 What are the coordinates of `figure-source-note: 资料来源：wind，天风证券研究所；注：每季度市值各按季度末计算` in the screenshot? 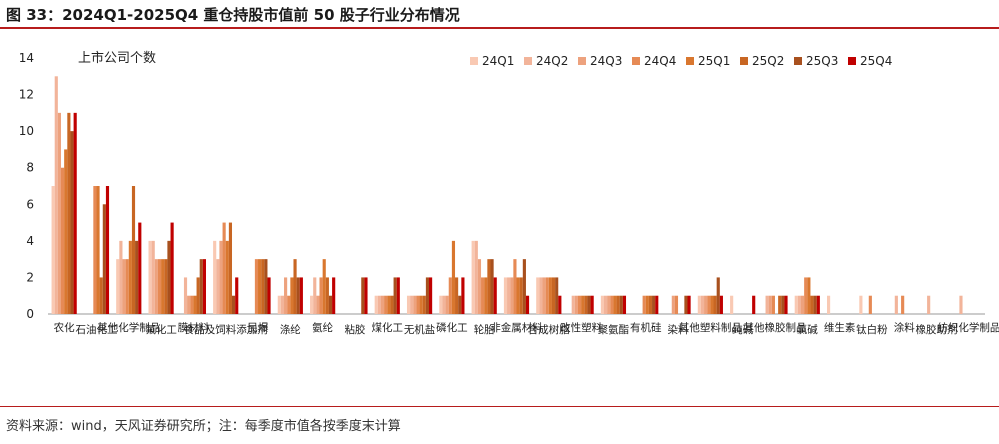 It's located at (203, 426).